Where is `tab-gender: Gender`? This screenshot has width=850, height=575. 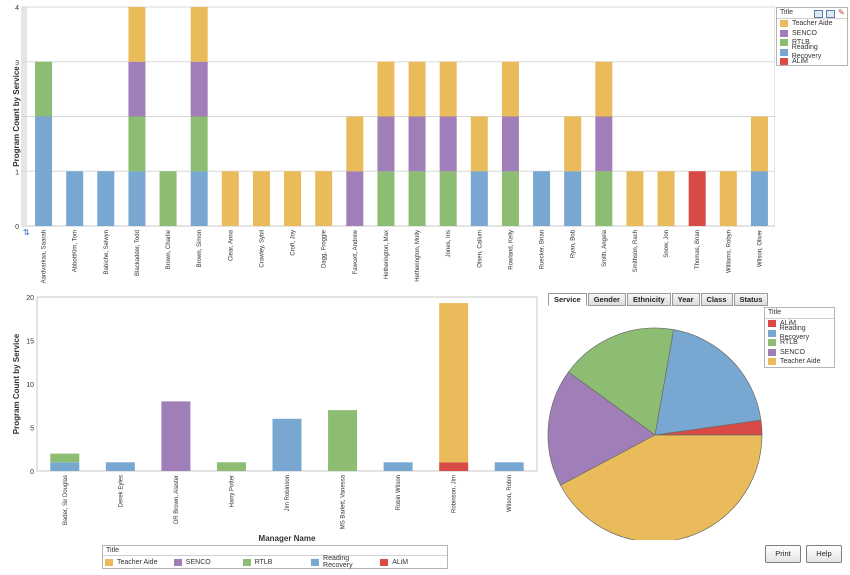
tab-gender: Gender is located at coordinates (606, 299).